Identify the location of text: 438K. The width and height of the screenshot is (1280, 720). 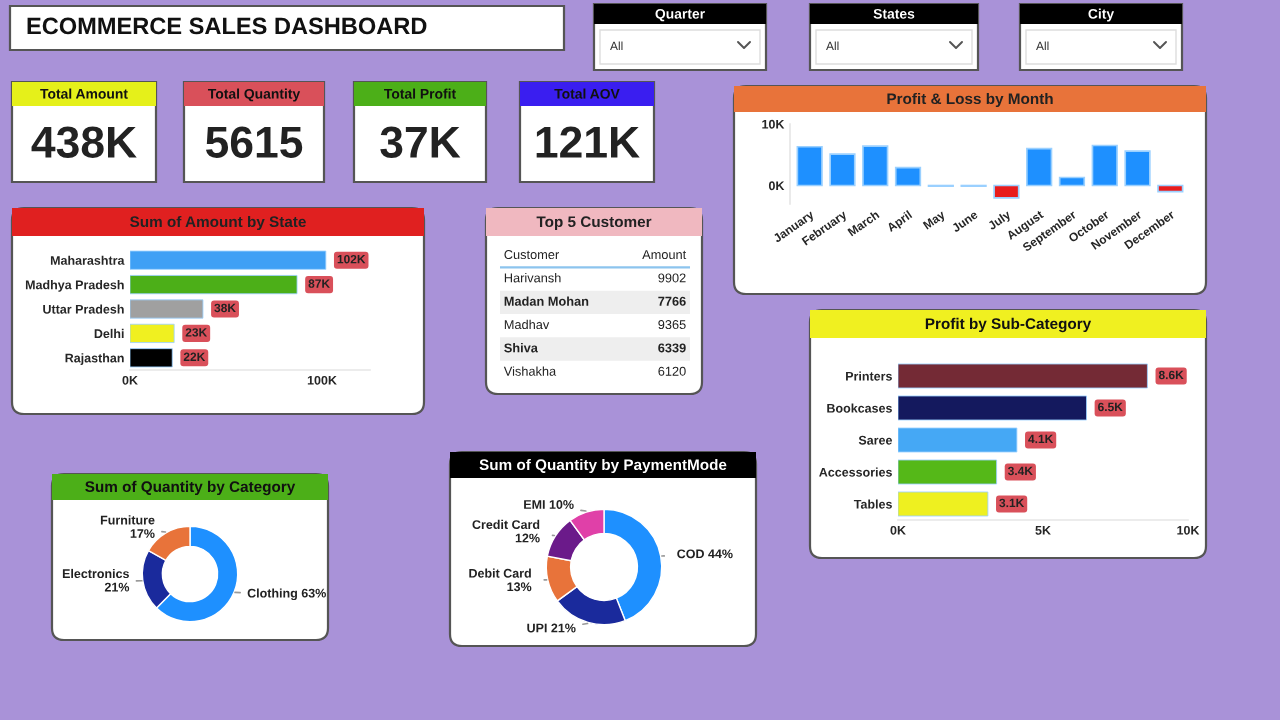
(84, 142).